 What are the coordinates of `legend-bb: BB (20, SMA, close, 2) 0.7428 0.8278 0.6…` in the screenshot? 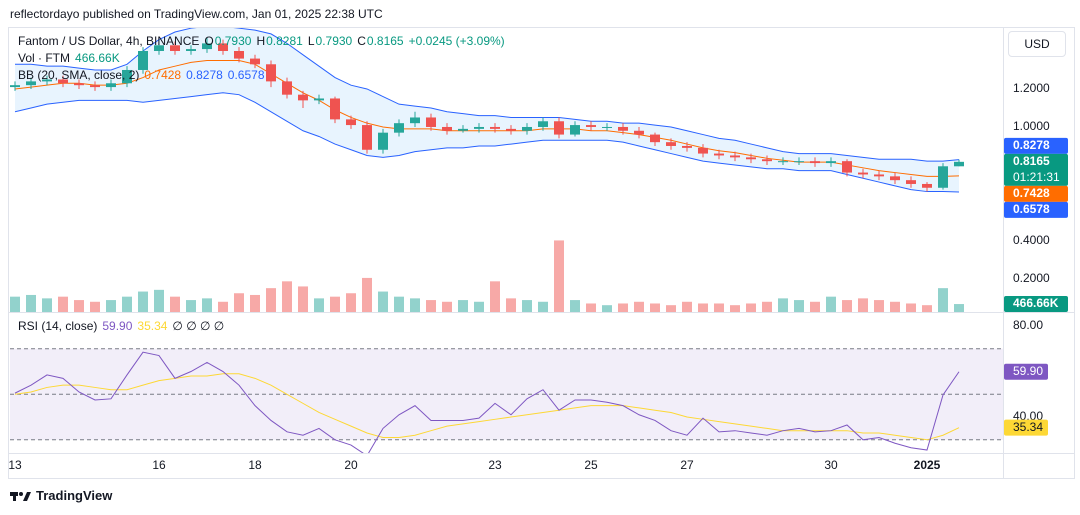 It's located at (141, 75).